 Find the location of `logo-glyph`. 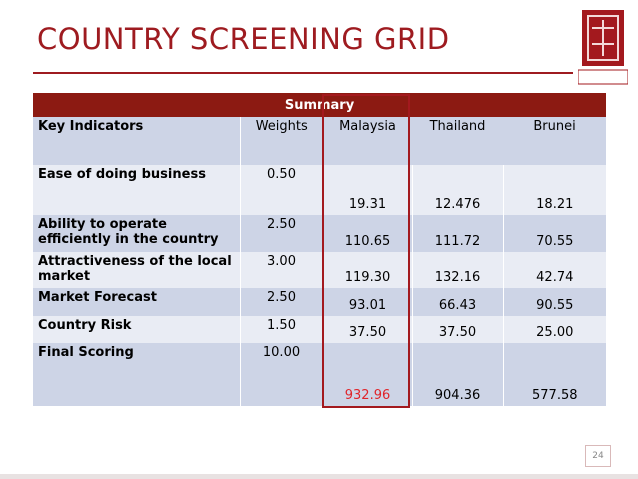

logo-glyph is located at coordinates (603, 38).